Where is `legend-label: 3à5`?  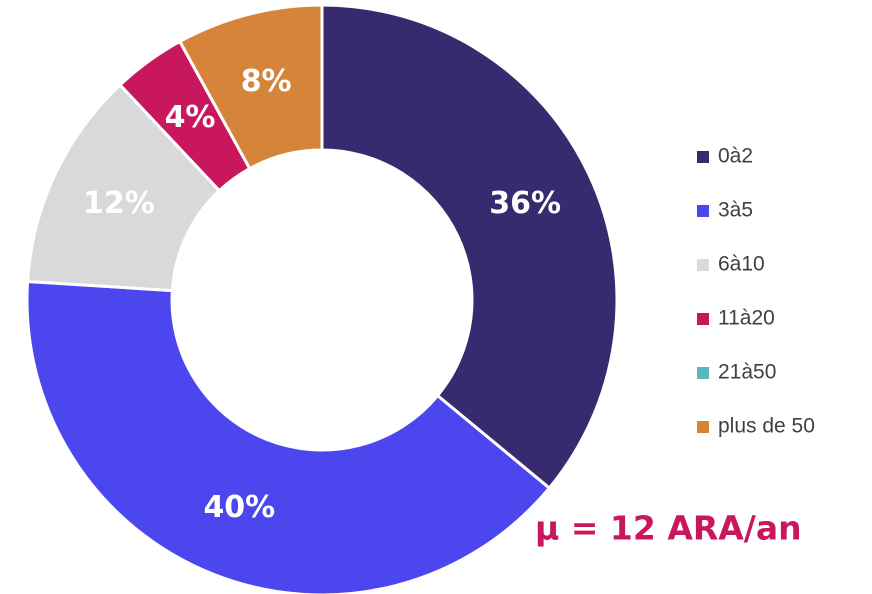
legend-label: 3à5 is located at coordinates (735, 210).